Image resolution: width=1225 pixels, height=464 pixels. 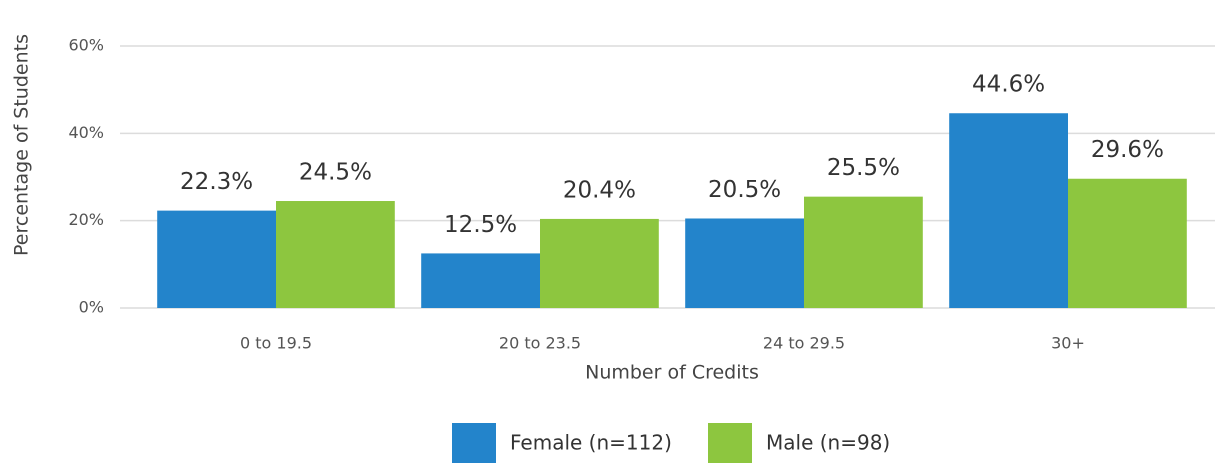 What do you see at coordinates (22, 145) in the screenshot?
I see `y-axis-title: Percentage of Students` at bounding box center [22, 145].